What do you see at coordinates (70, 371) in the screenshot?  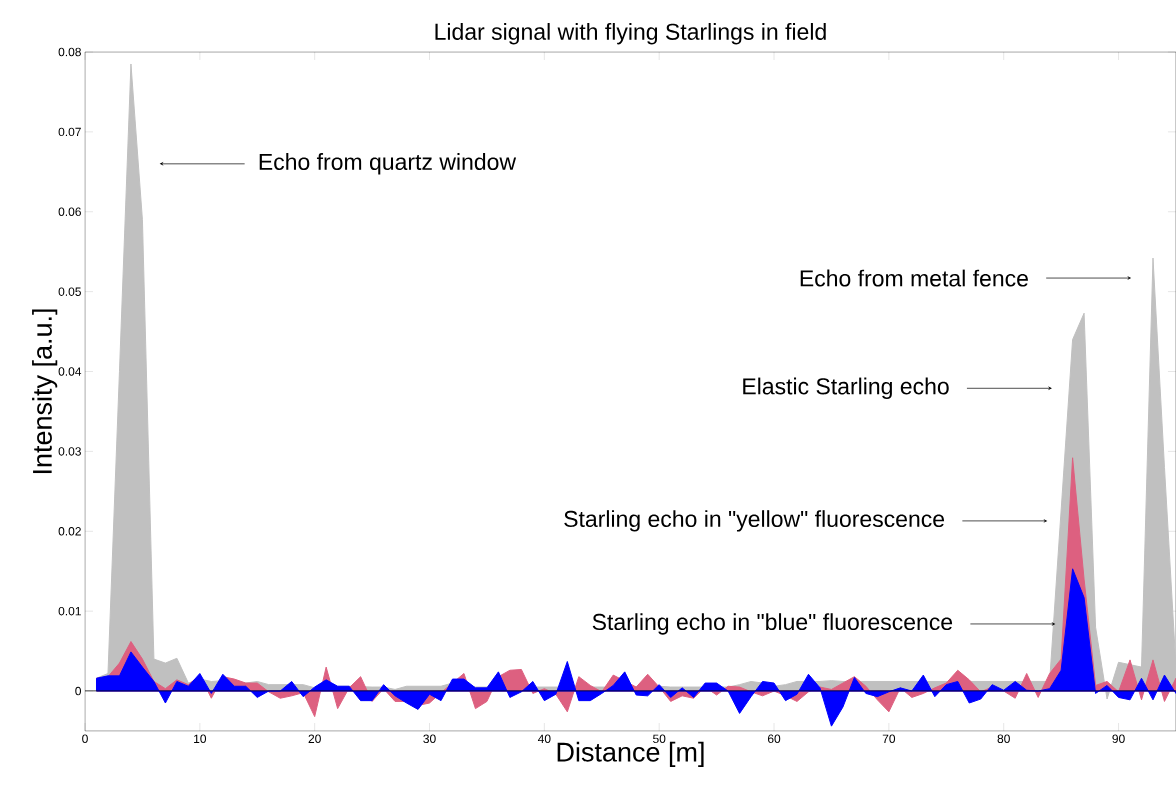 I see `y-tick-label: 0.04` at bounding box center [70, 371].